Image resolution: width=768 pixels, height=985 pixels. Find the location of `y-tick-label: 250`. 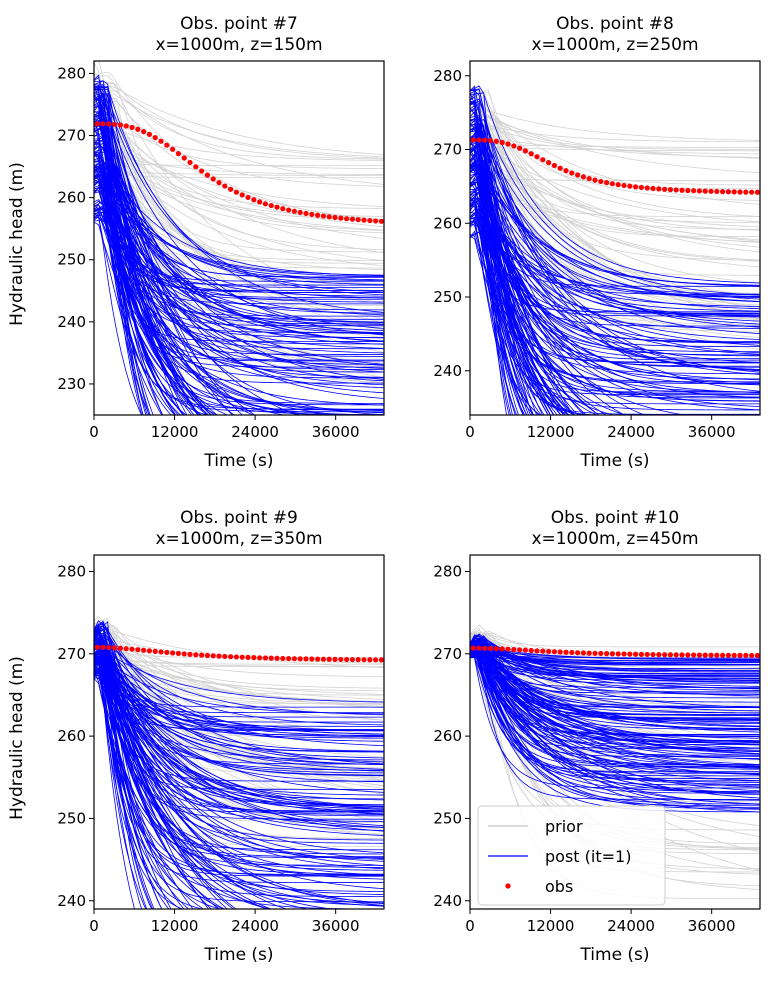

y-tick-label: 250 is located at coordinates (447, 818).